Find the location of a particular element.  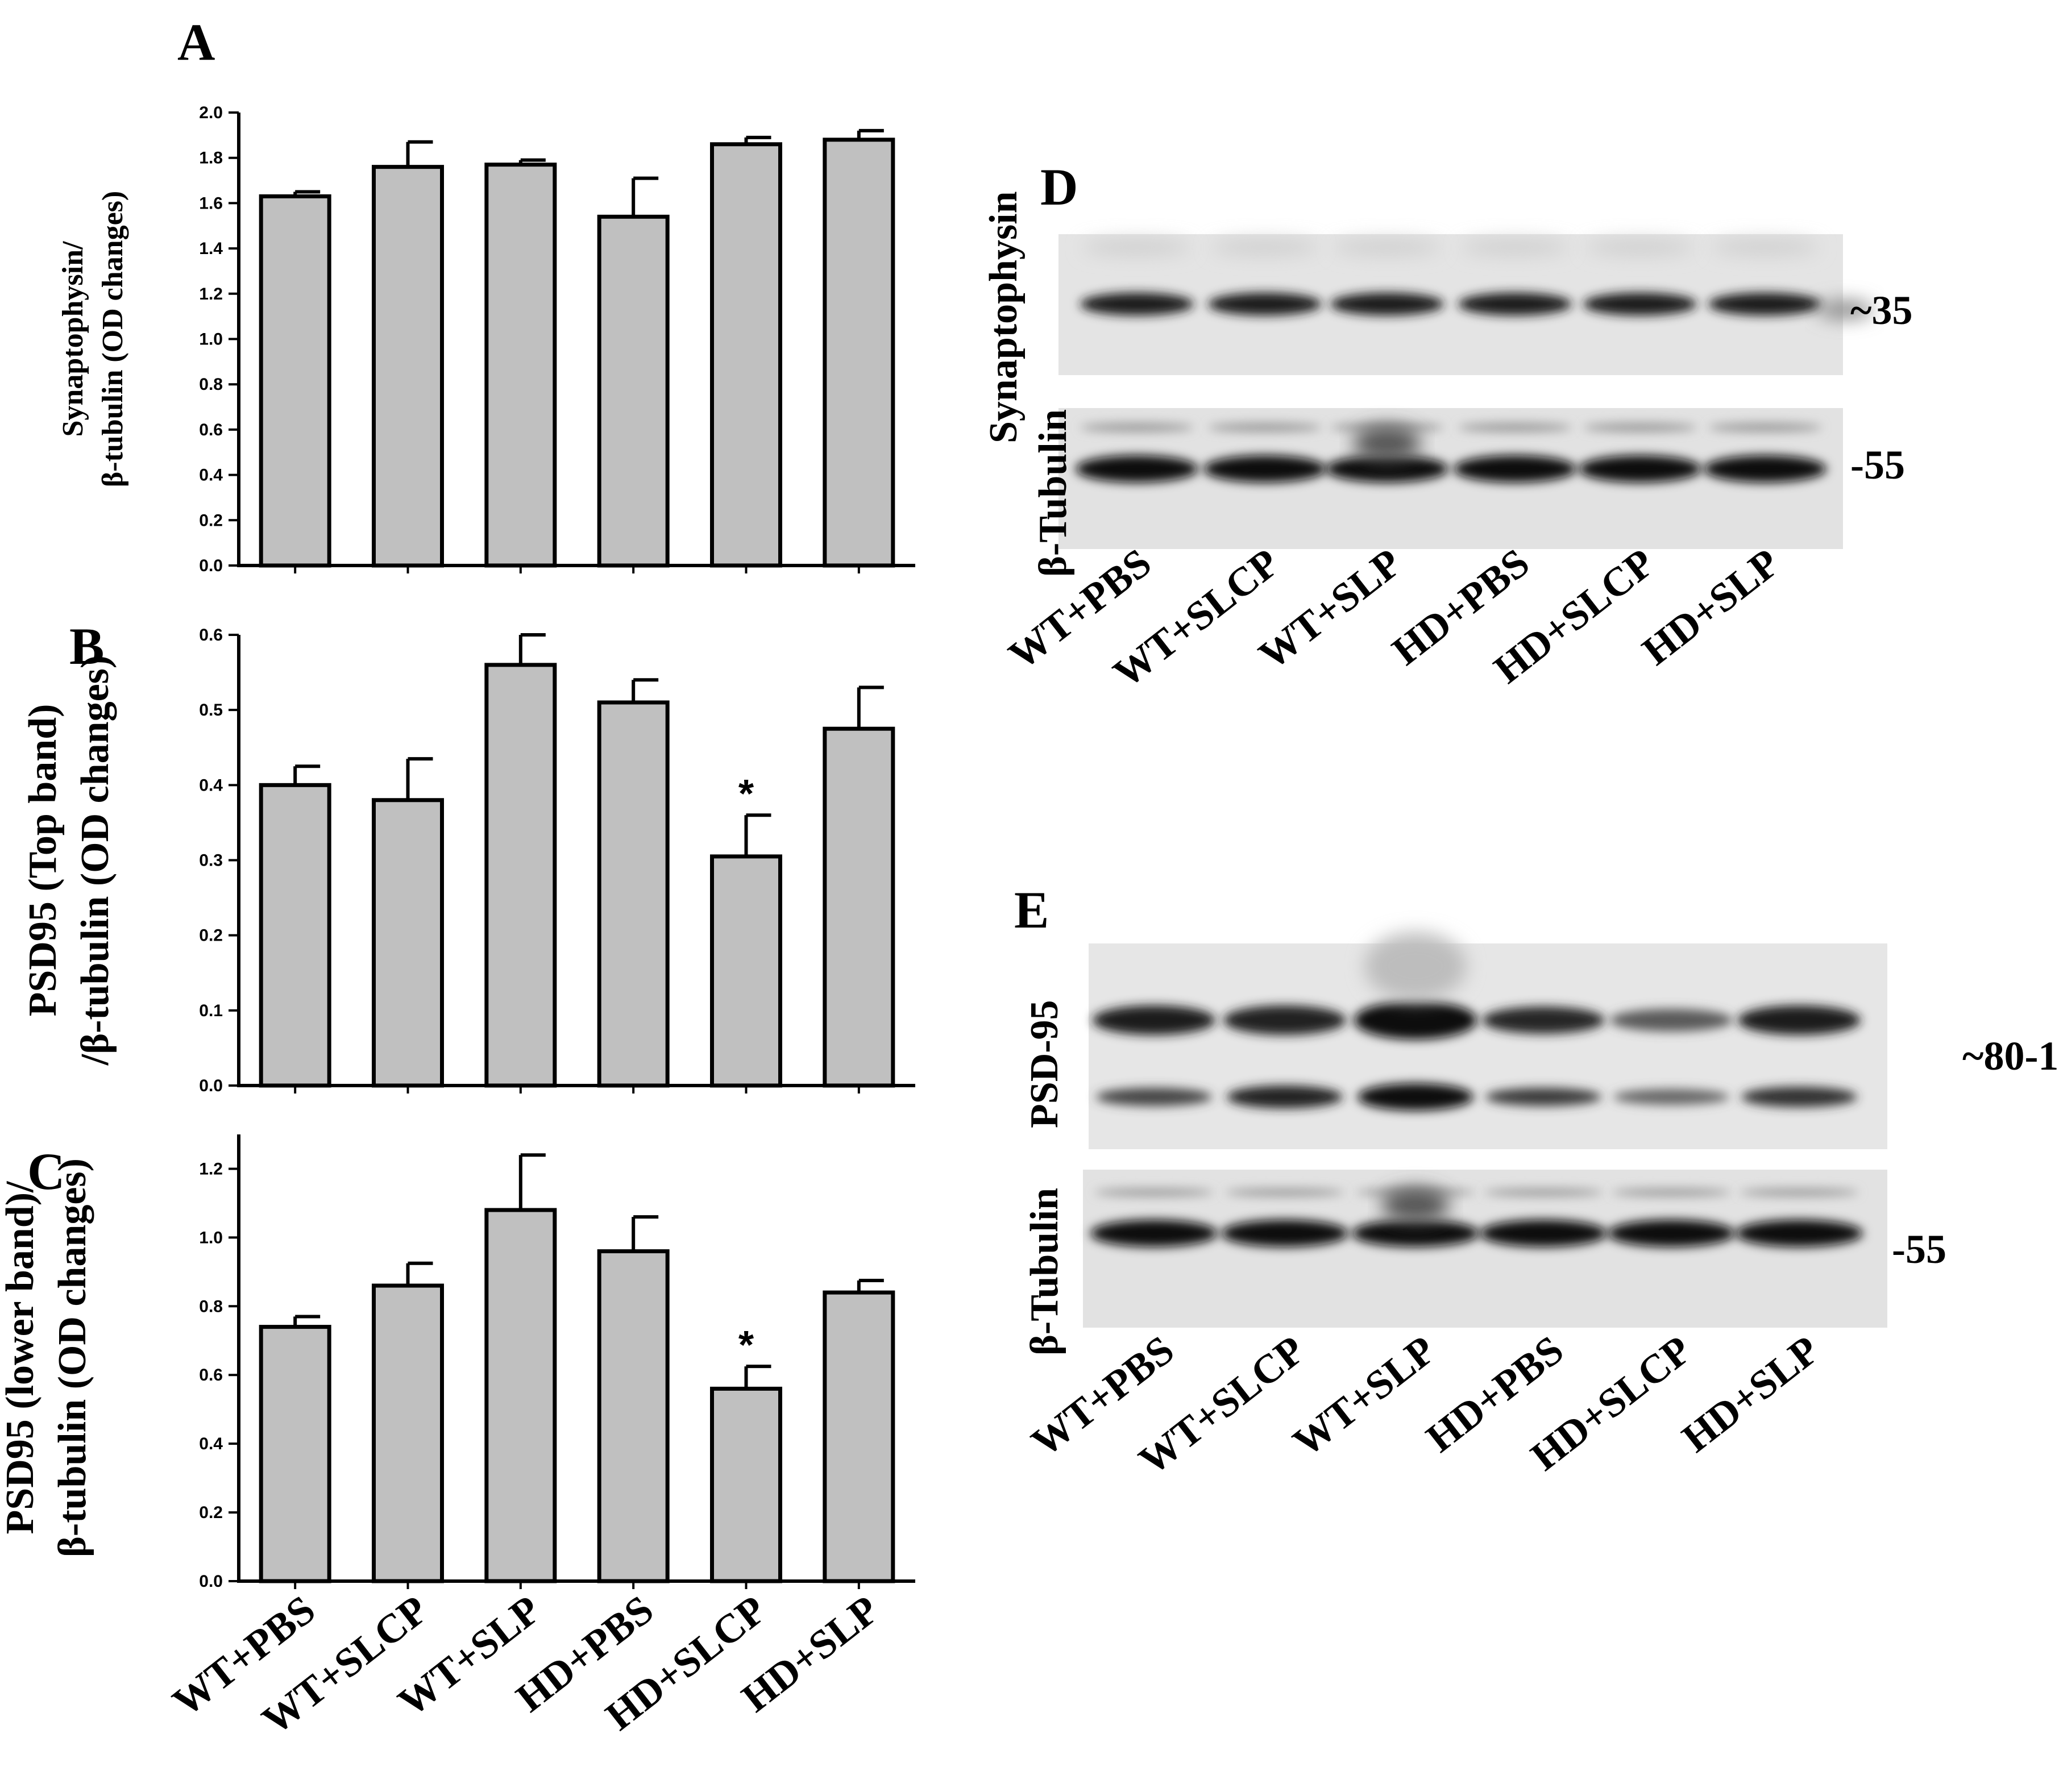

panel-letter-c: C is located at coordinates (46, 1171).